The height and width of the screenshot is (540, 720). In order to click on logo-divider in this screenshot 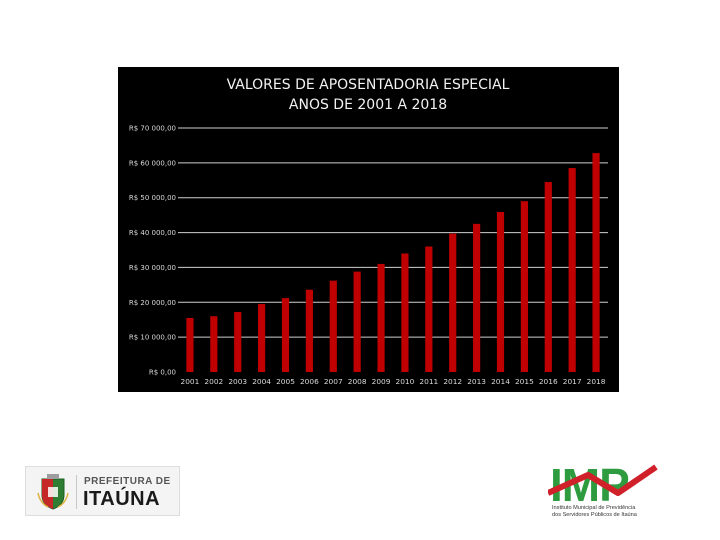, I will do `click(76, 492)`.